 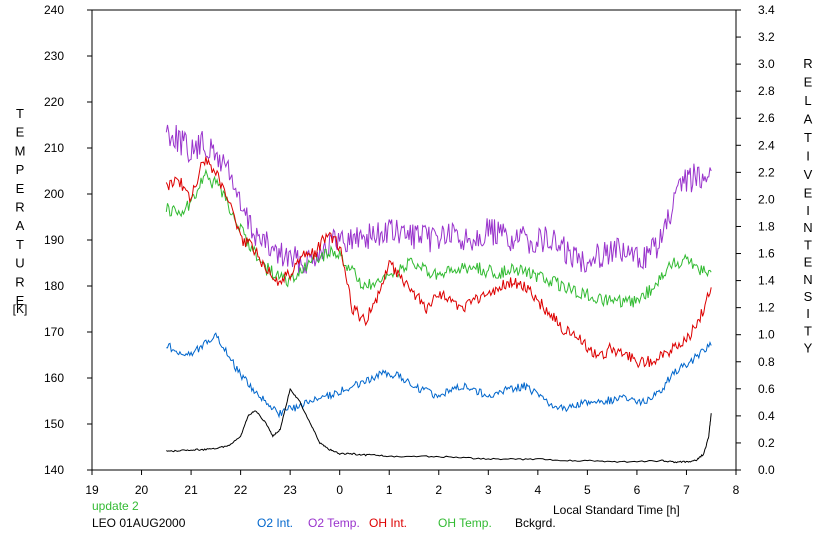 What do you see at coordinates (535, 523) in the screenshot?
I see `legend-entry: Bckgrd.` at bounding box center [535, 523].